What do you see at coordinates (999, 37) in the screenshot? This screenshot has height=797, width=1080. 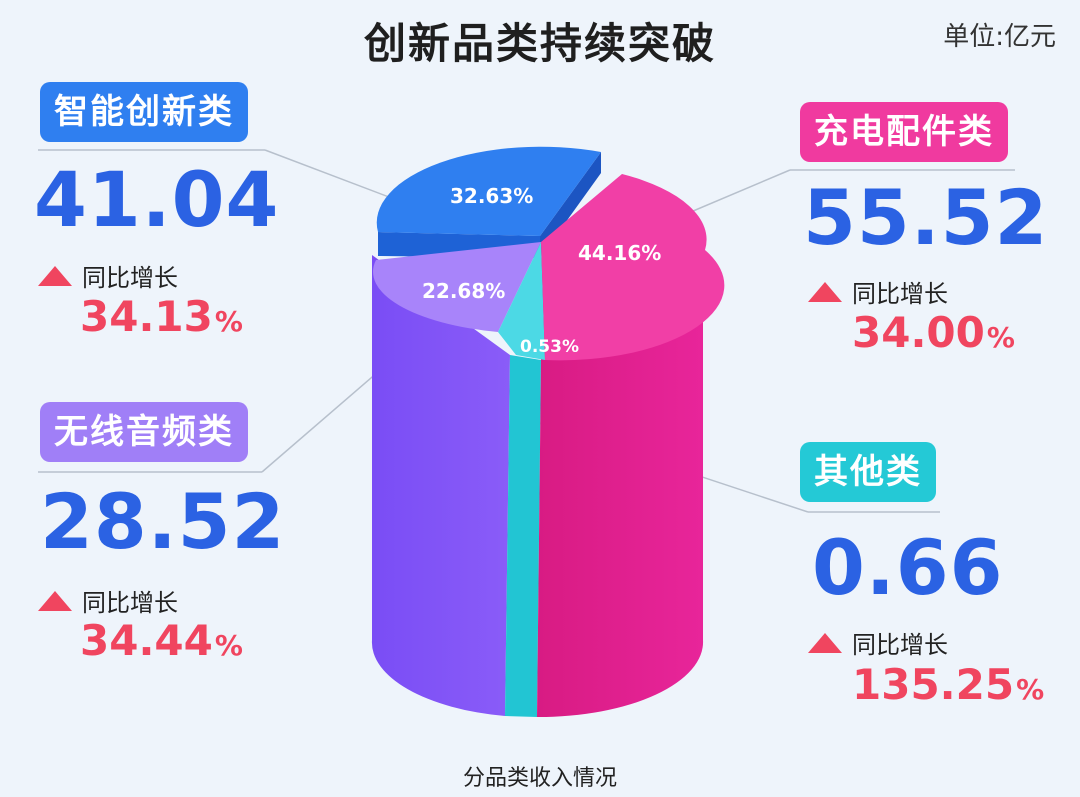 I see `unit-label: 单位:亿元` at bounding box center [999, 37].